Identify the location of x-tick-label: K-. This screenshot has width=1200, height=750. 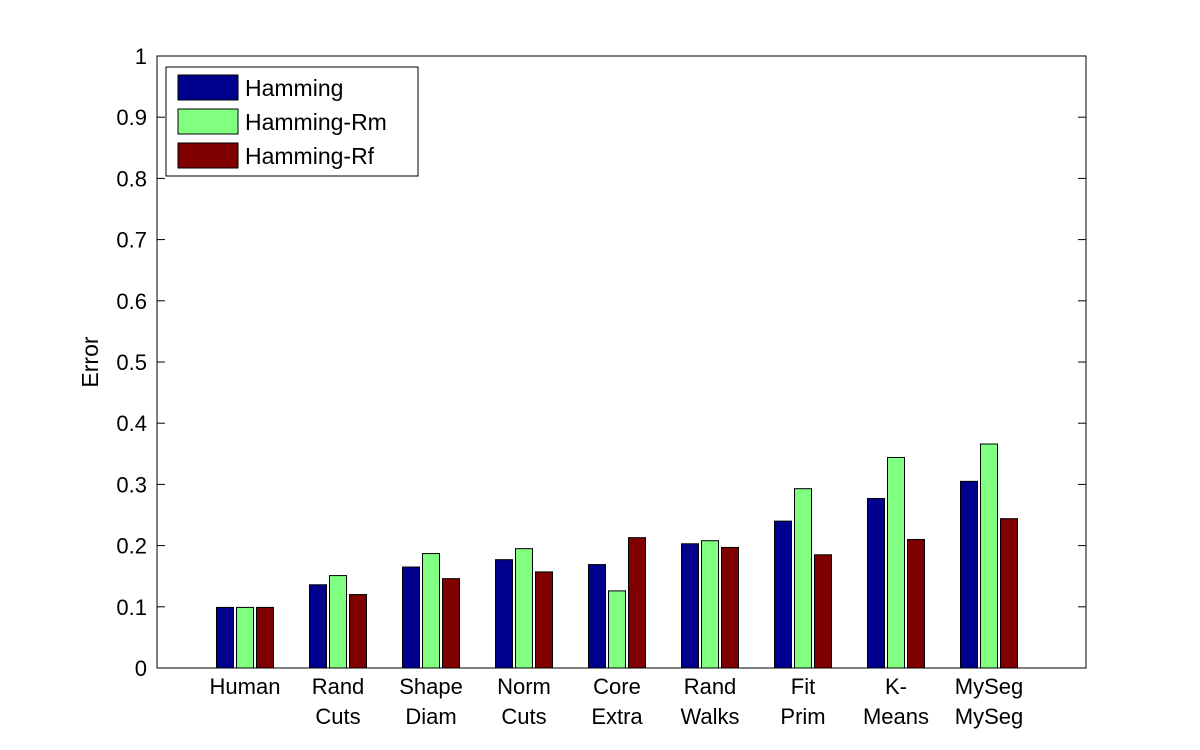
(896, 686).